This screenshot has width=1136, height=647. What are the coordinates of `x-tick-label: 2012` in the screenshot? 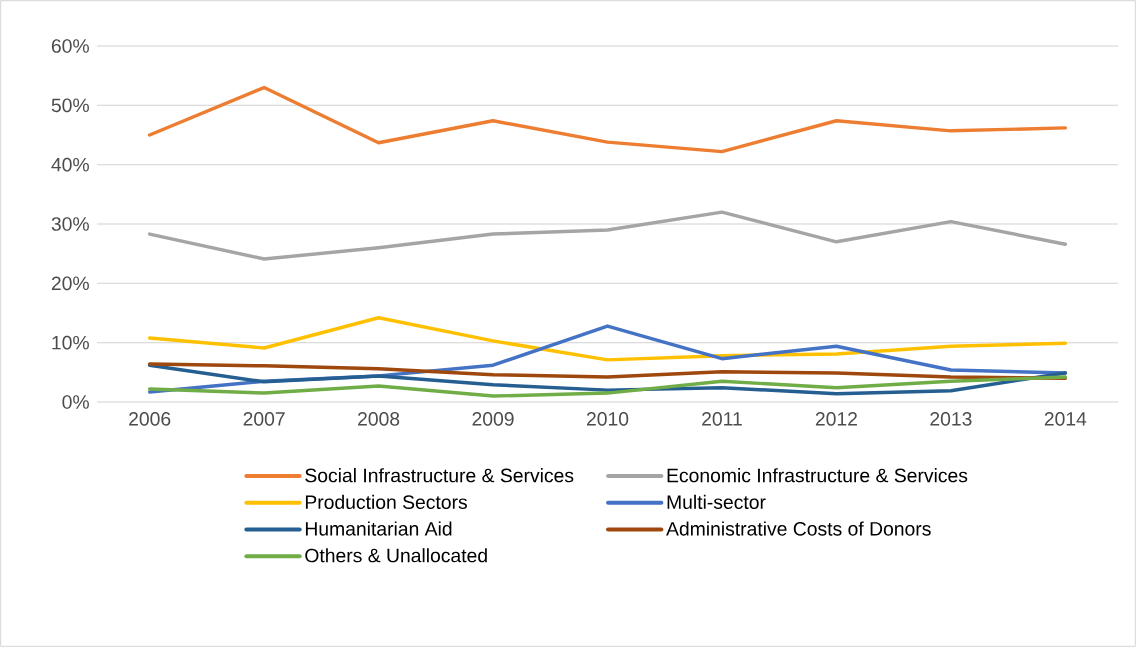 It's located at (836, 419).